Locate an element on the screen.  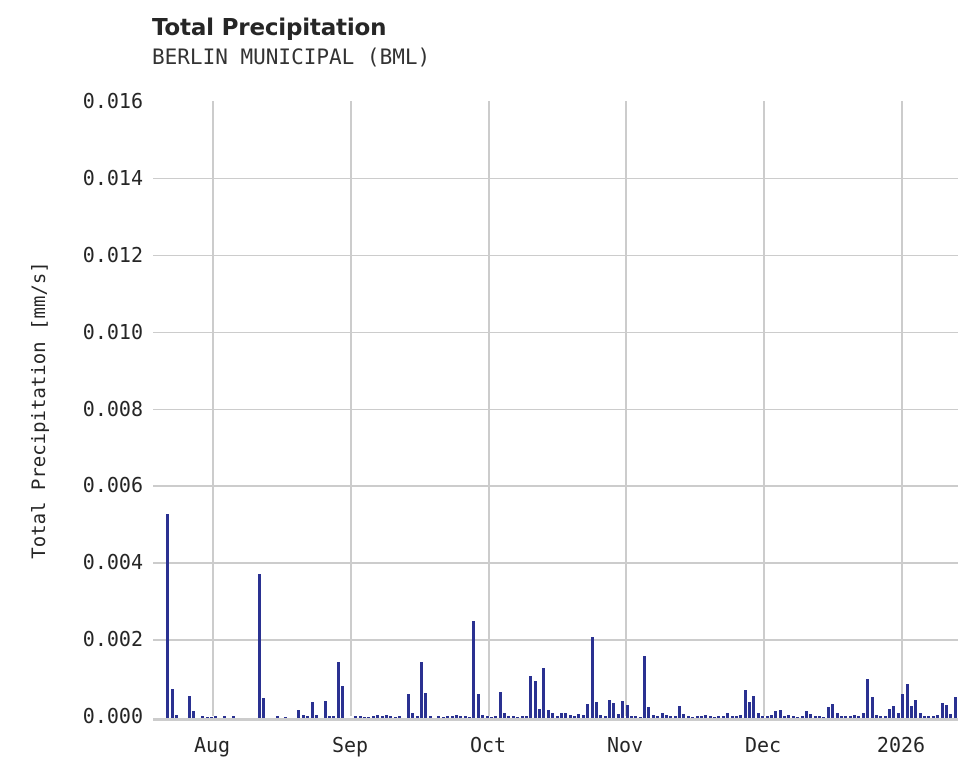
x-axis-line is located at coordinates (555, 718).